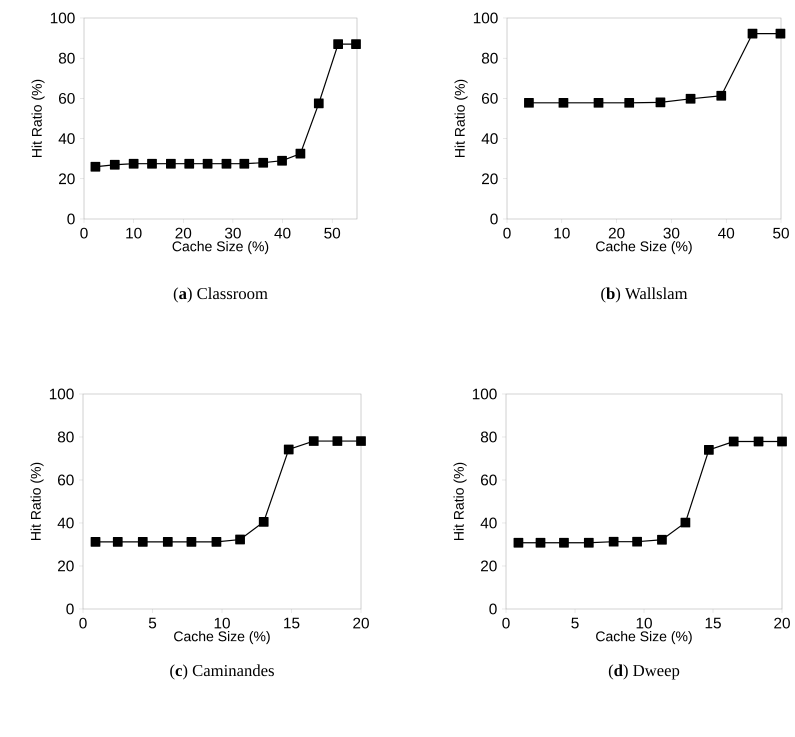 This screenshot has width=795, height=737. I want to click on x-tick-label: 40, so click(282, 233).